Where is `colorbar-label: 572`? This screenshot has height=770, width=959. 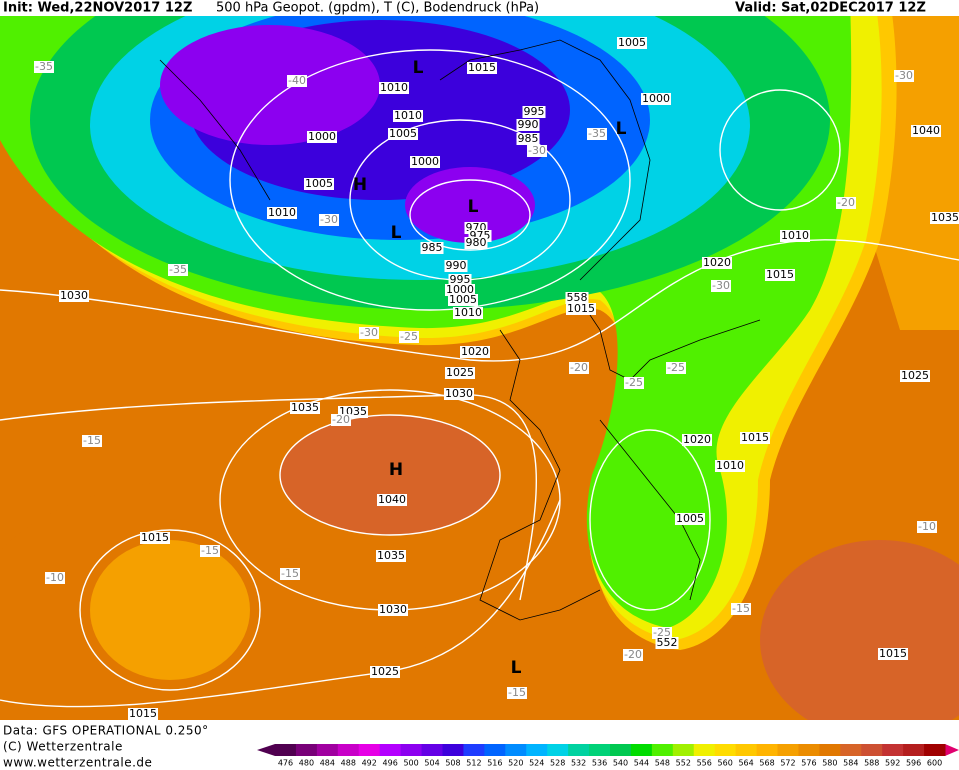
colorbar-label: 572 is located at coordinates (787, 763).